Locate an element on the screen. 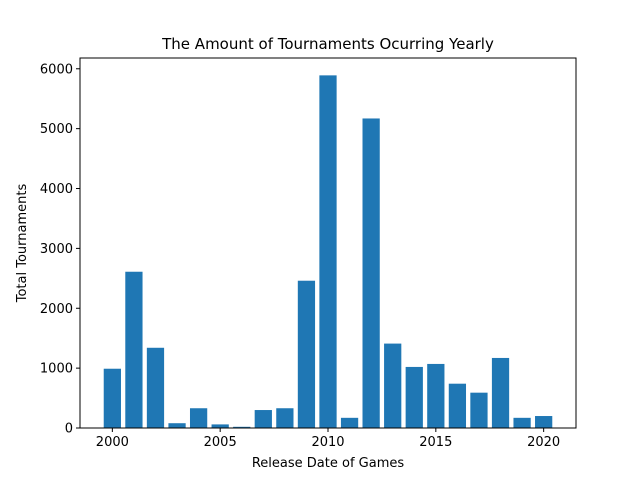 This screenshot has height=480, width=640. bar-2003 is located at coordinates (177, 425).